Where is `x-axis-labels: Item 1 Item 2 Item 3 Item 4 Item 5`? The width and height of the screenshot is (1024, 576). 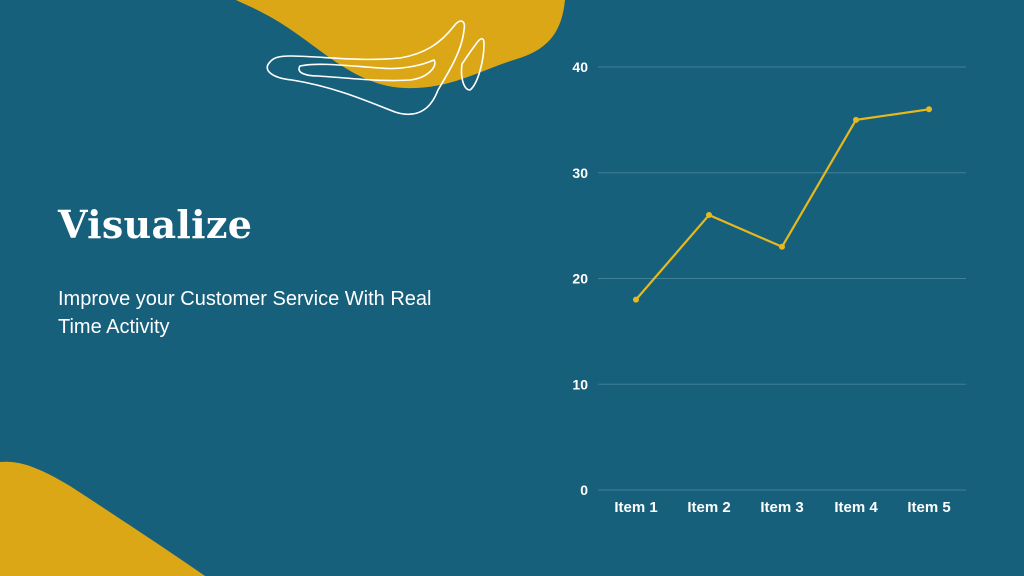 x-axis-labels: Item 1 Item 2 Item 3 Item 4 Item 5 is located at coordinates (782, 507).